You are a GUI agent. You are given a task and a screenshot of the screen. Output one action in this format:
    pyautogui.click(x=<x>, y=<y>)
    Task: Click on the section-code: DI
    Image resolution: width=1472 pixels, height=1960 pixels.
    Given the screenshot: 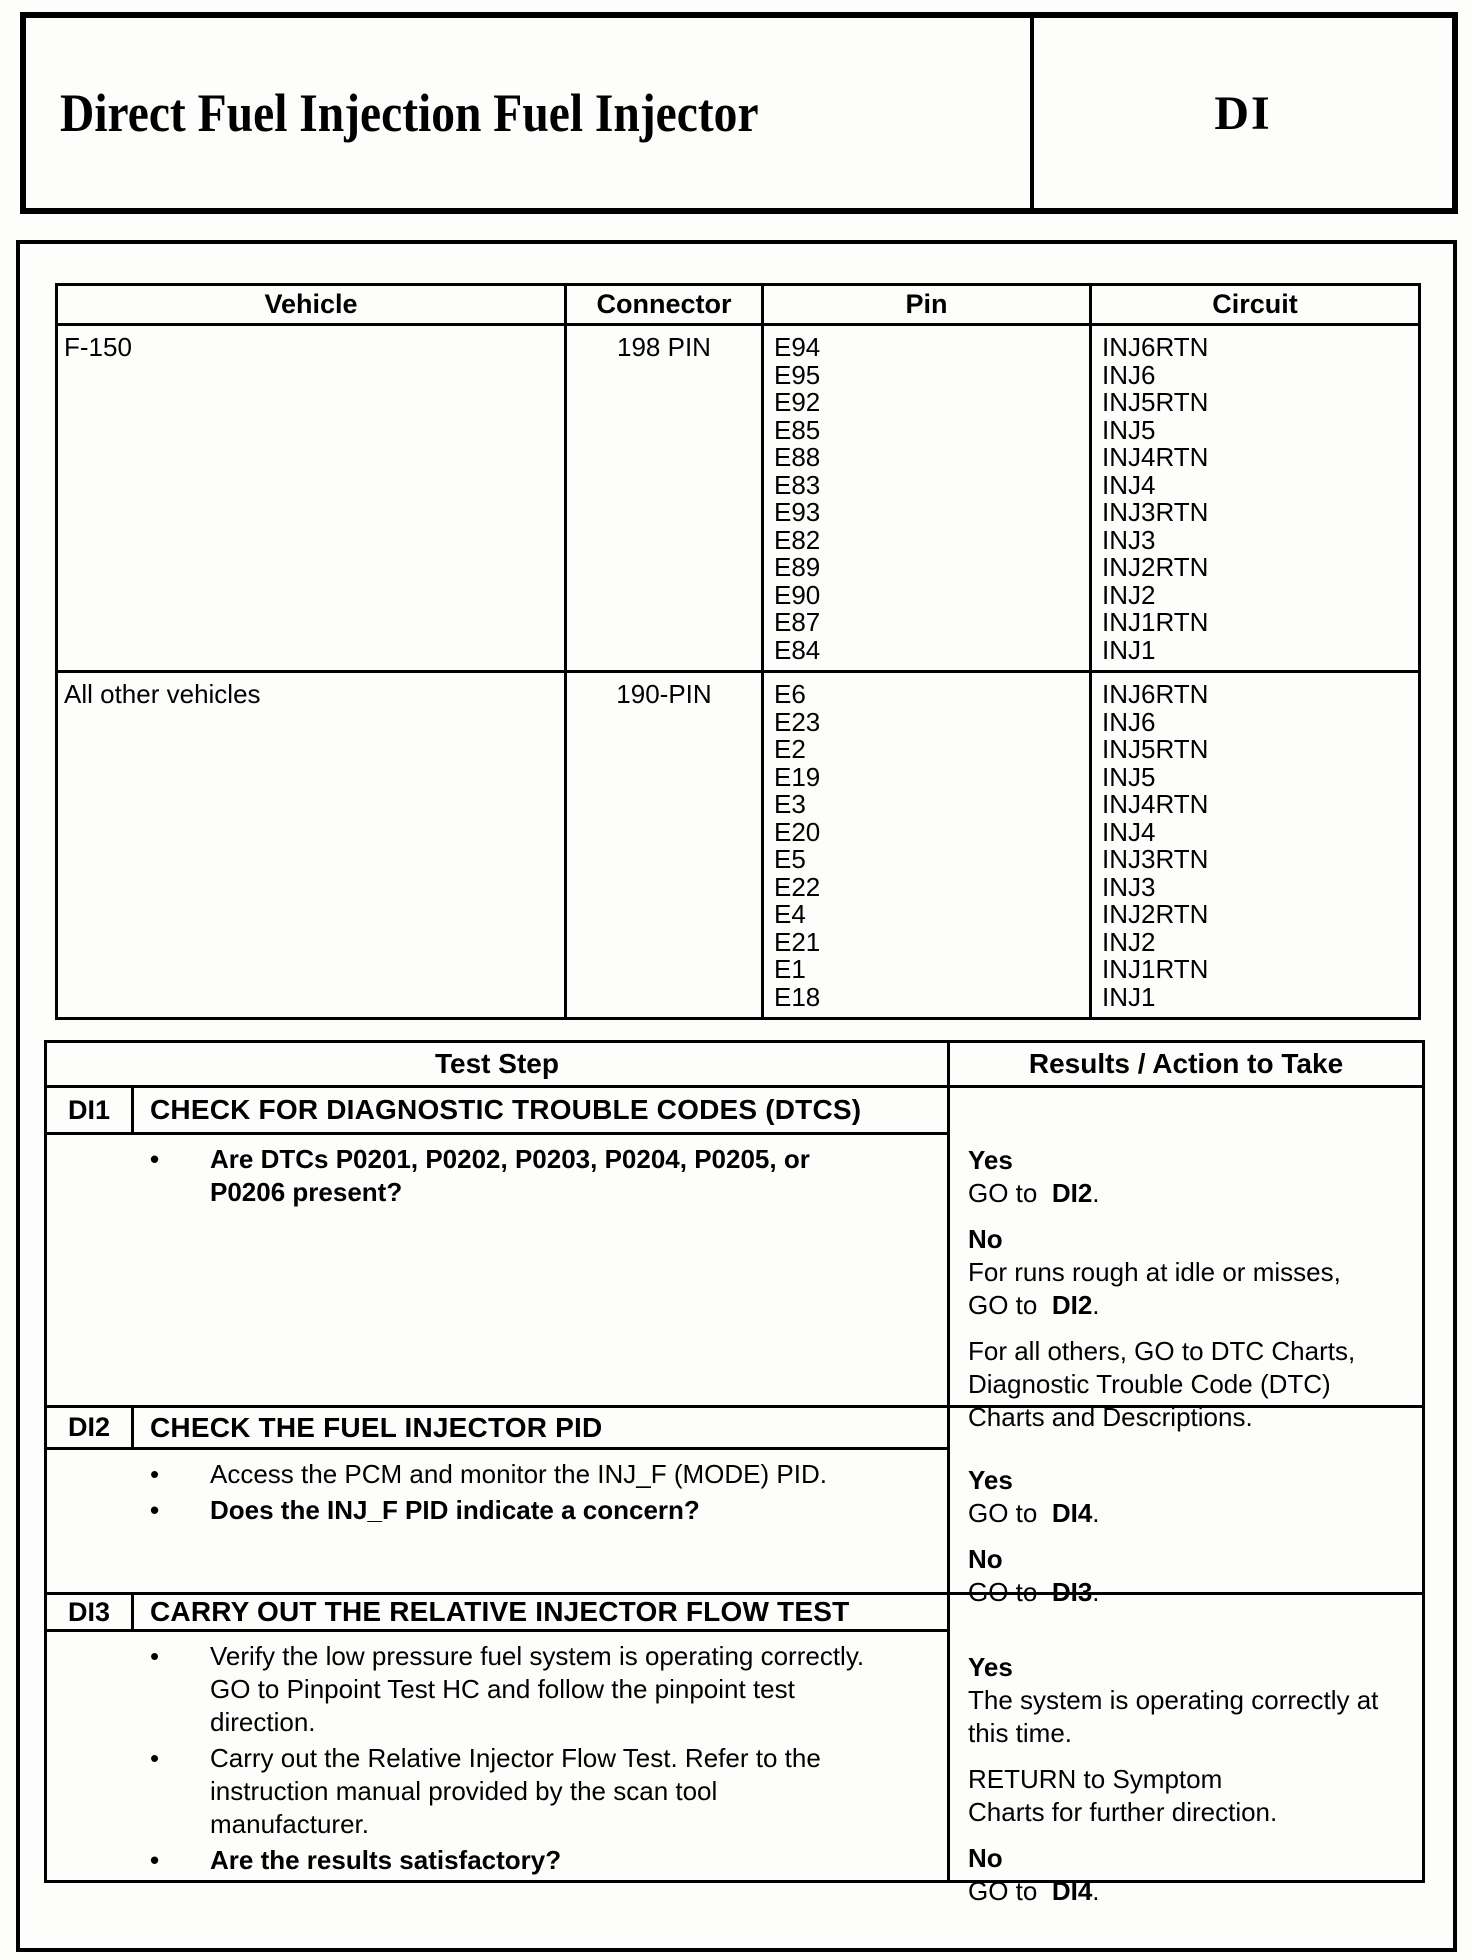 What is the action you would take?
    pyautogui.click(x=1243, y=113)
    